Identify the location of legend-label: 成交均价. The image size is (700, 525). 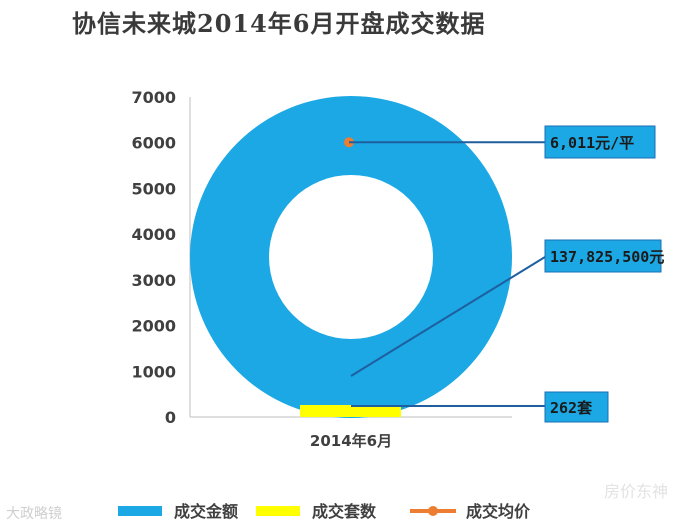
(498, 511).